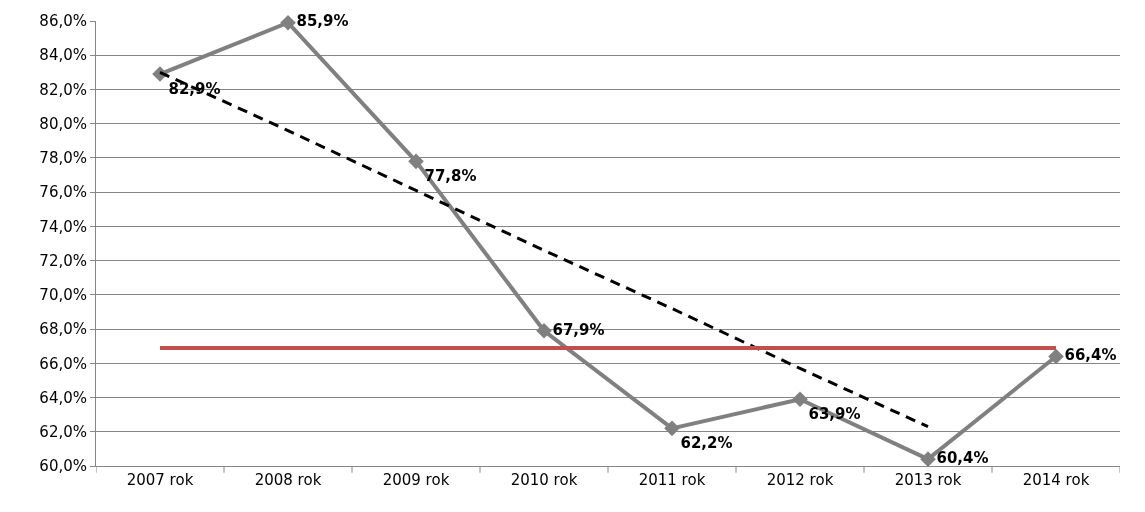 Image resolution: width=1145 pixels, height=512 pixels. I want to click on y-tick-label: 60,0%, so click(63, 466).